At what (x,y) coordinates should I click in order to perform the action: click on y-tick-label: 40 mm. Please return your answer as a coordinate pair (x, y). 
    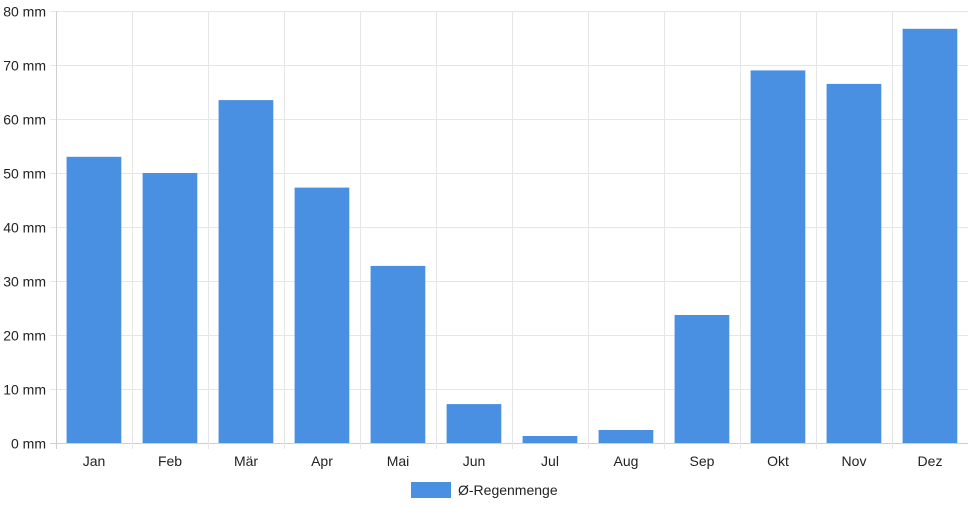
    Looking at the image, I should click on (24, 228).